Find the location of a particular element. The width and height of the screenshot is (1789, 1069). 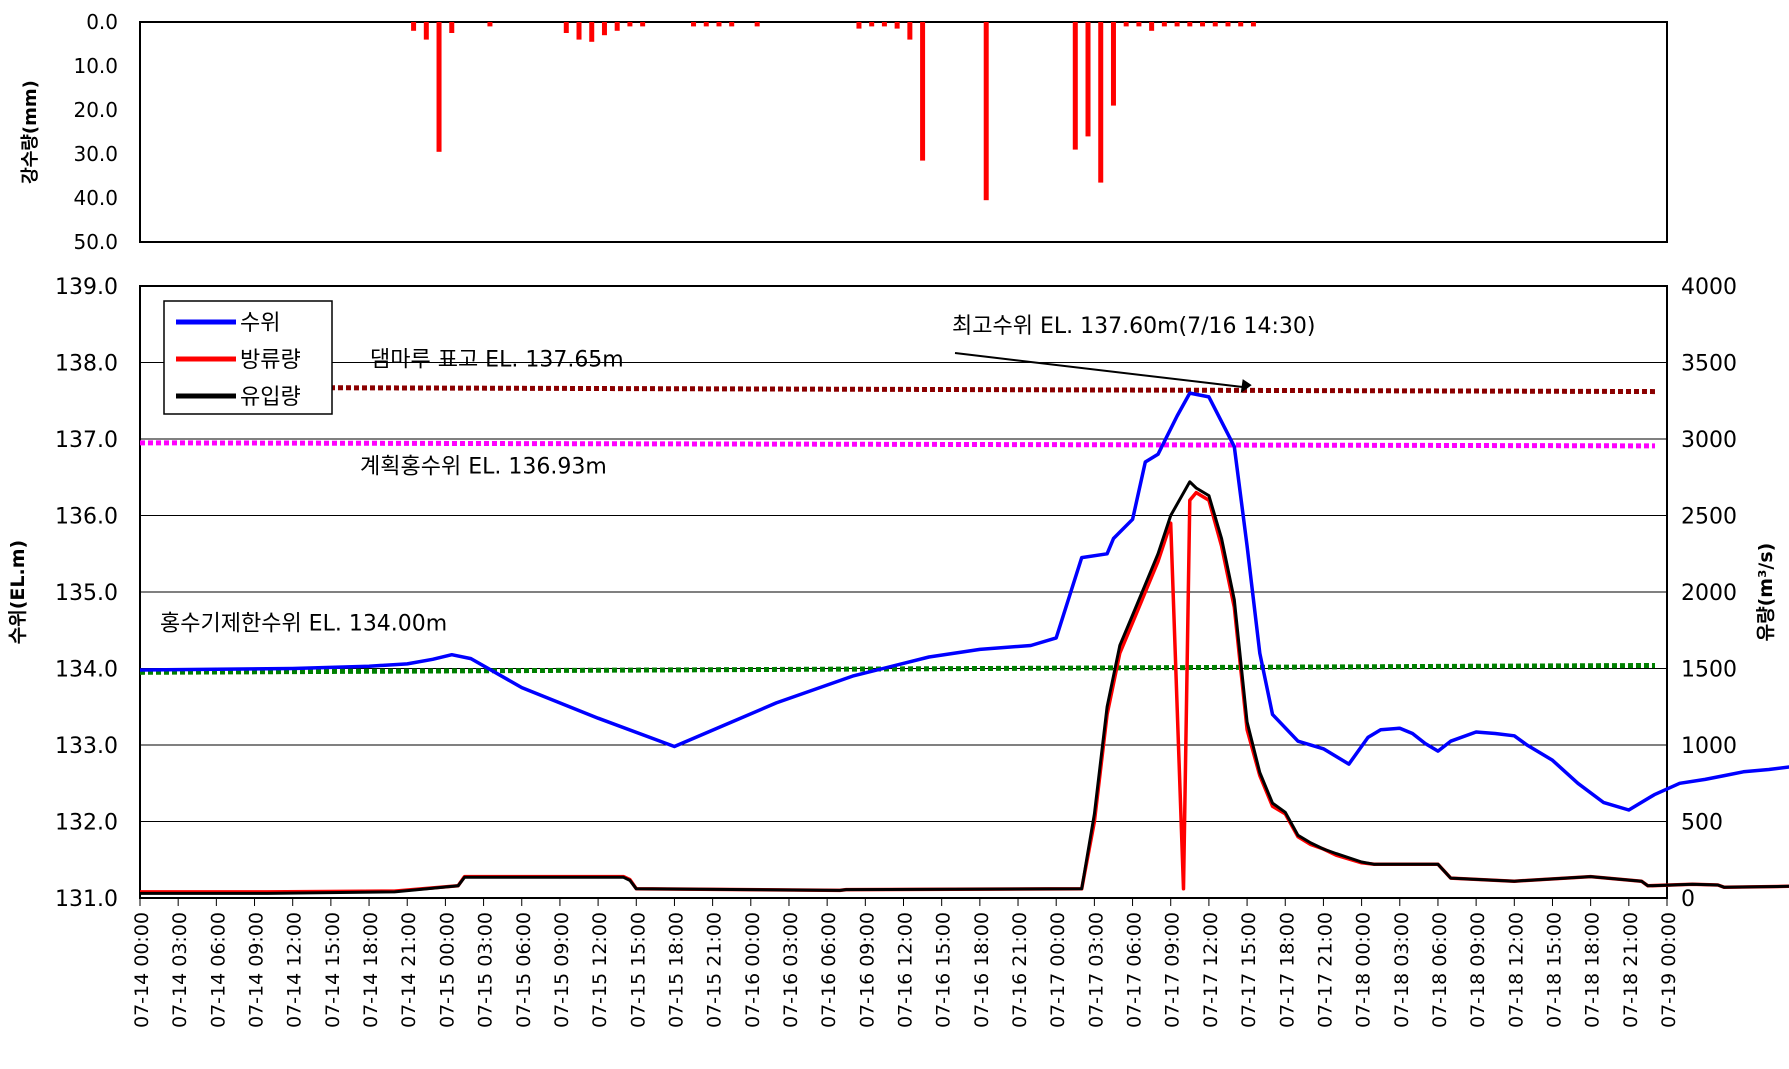

x-tick-label: 07-14 09:00 is located at coordinates (257, 970).